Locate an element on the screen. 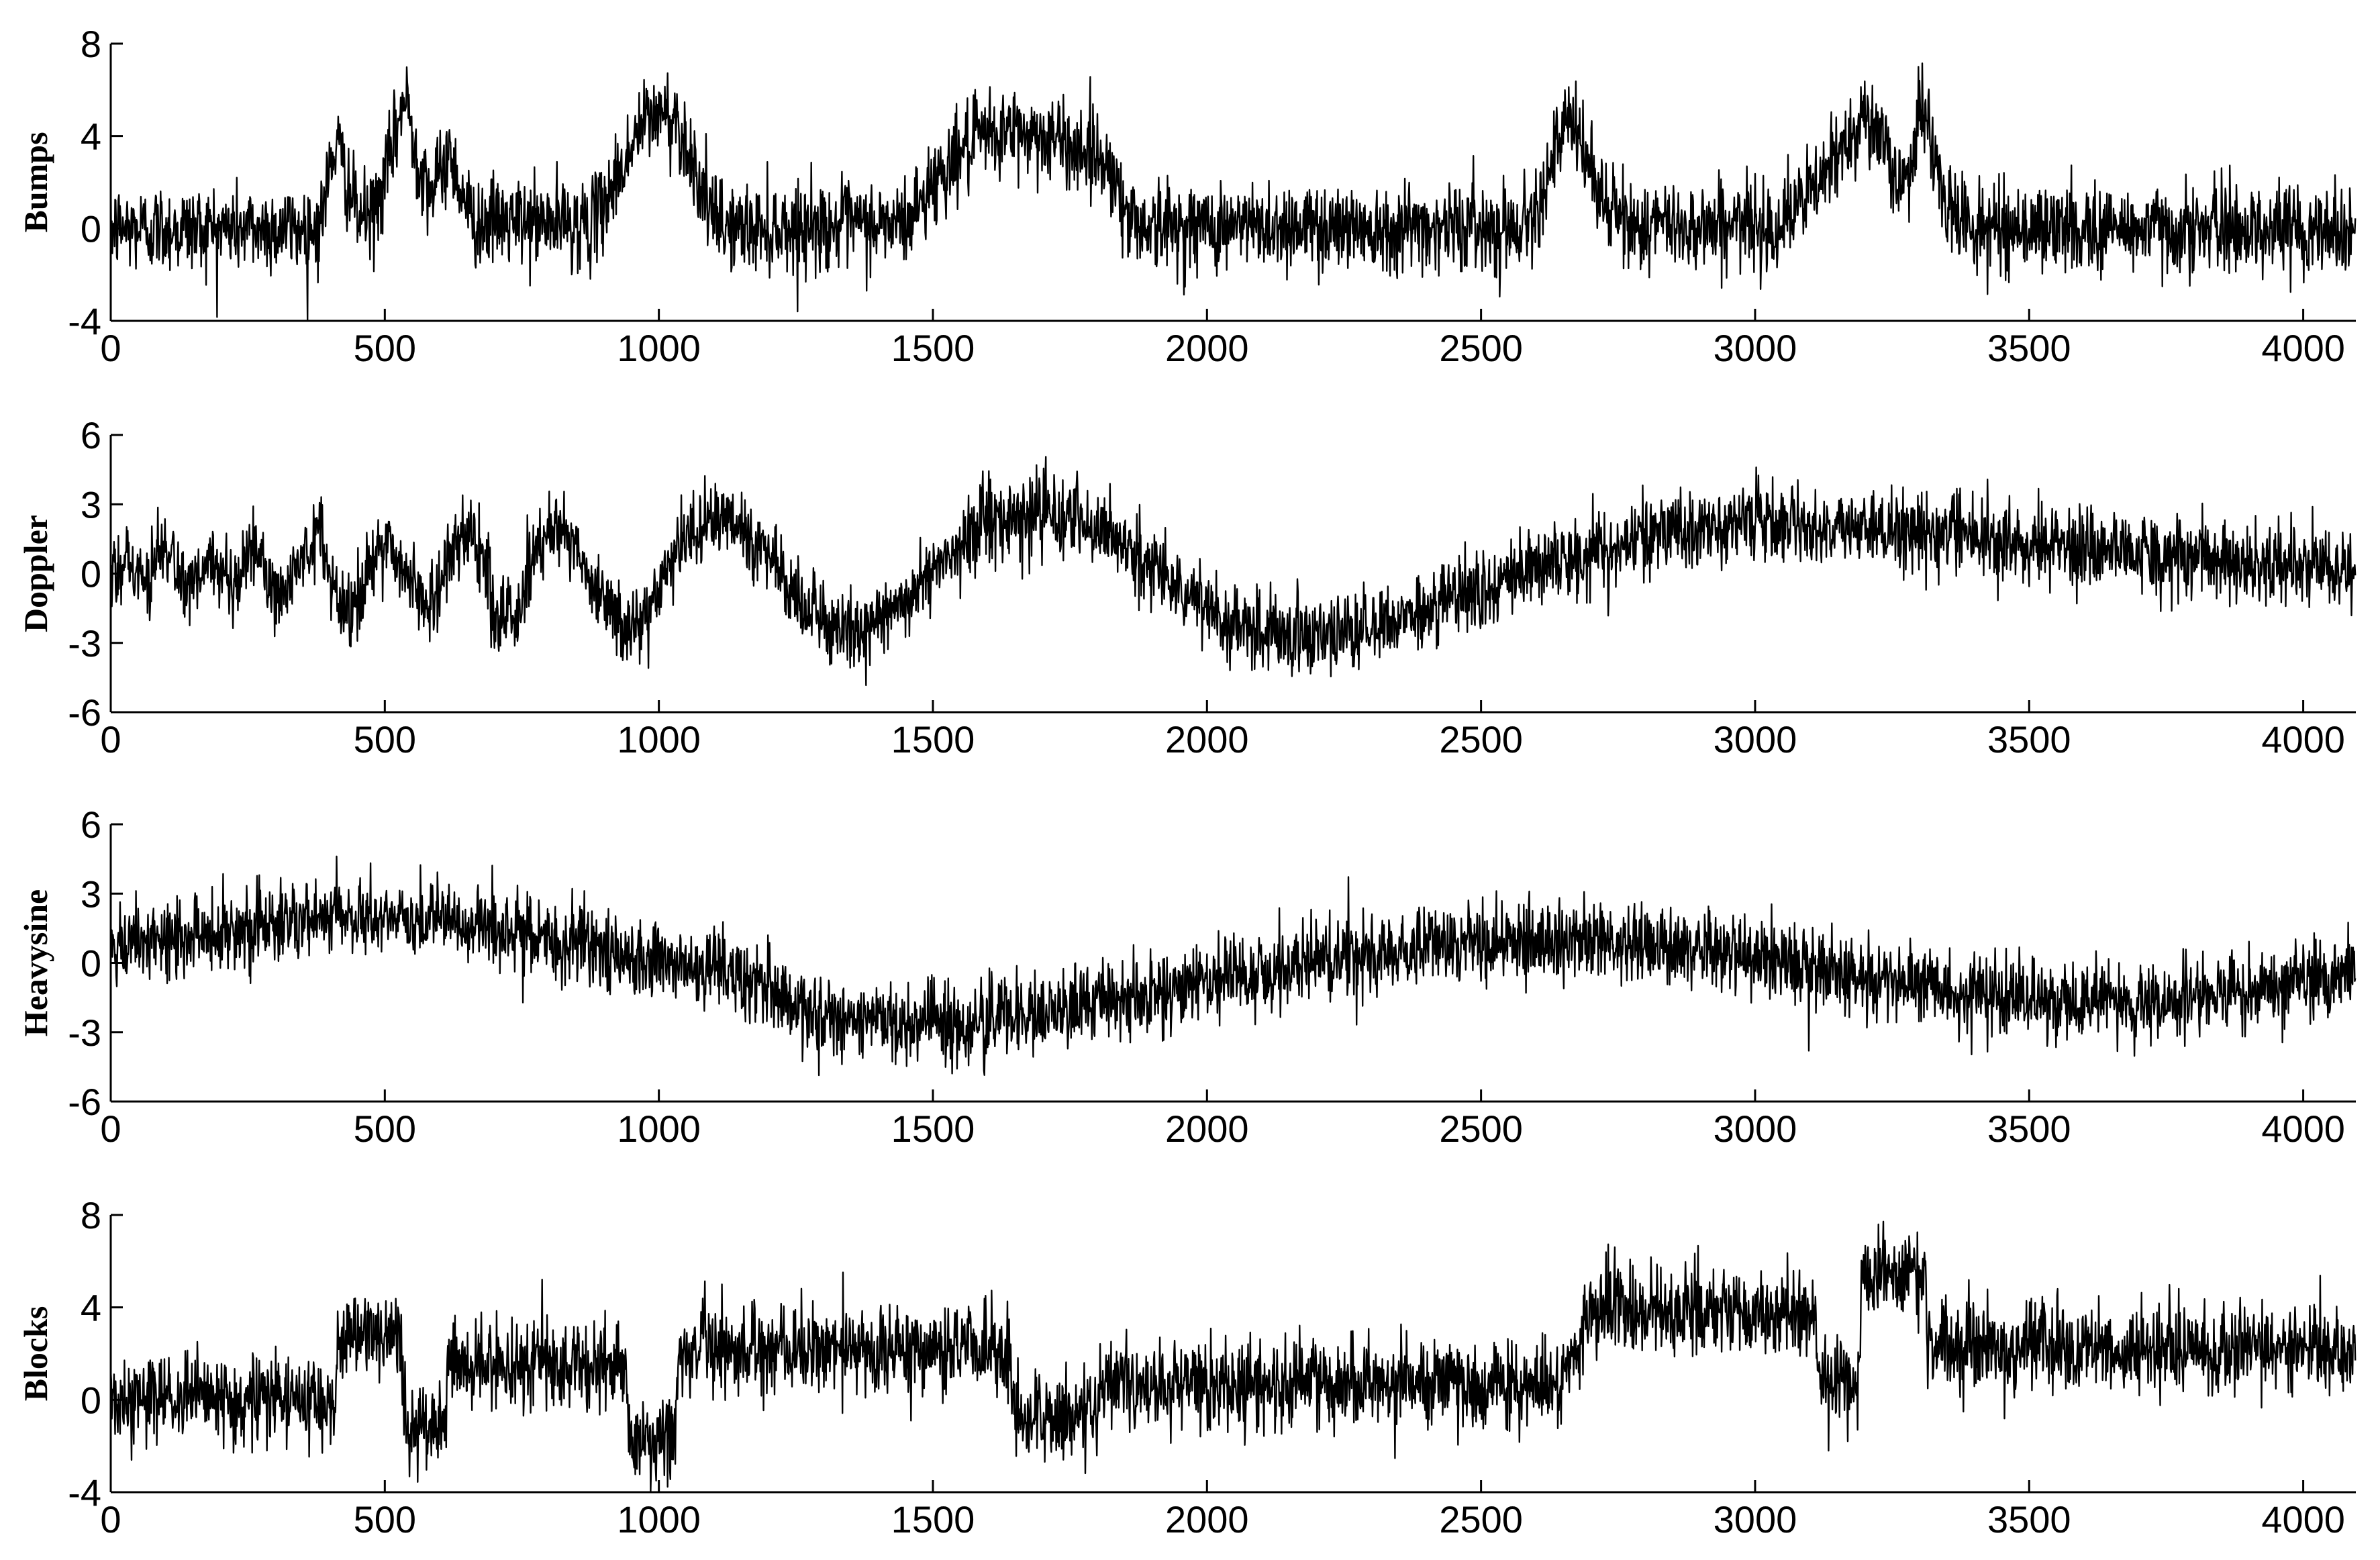 The image size is (2380, 1560). y-axis-label: Heavysine is located at coordinates (36, 962).